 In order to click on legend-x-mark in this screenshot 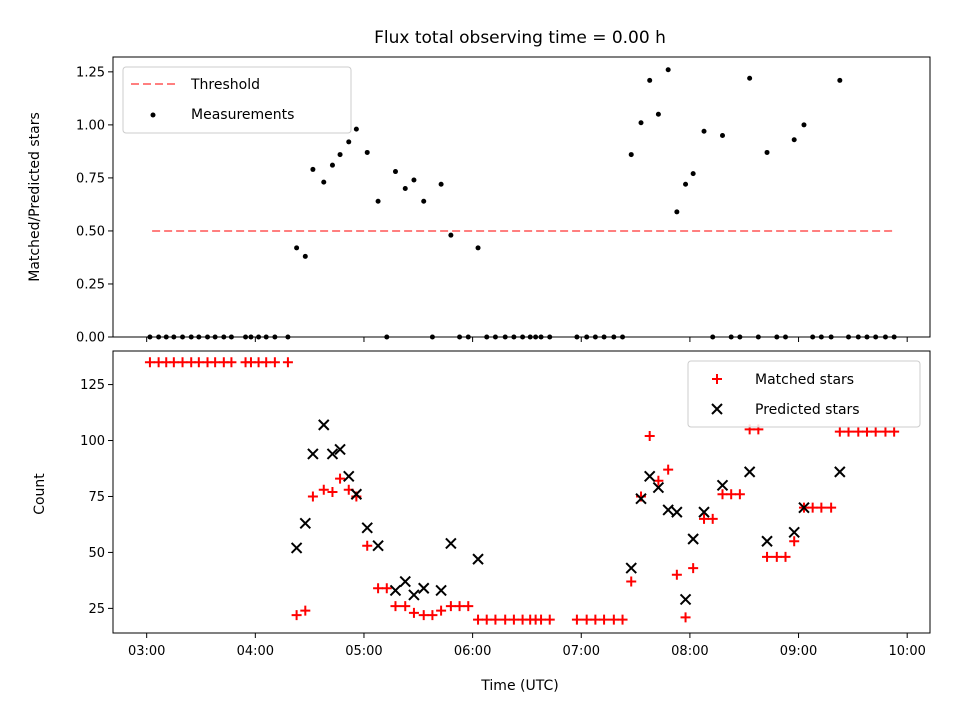, I will do `click(717, 409)`.